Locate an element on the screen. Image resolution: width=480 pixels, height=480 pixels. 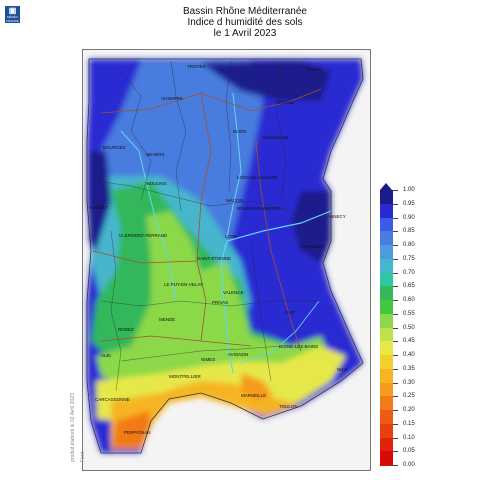
title-line-2: Indice d humidité des sols is located at coordinates (245, 22).